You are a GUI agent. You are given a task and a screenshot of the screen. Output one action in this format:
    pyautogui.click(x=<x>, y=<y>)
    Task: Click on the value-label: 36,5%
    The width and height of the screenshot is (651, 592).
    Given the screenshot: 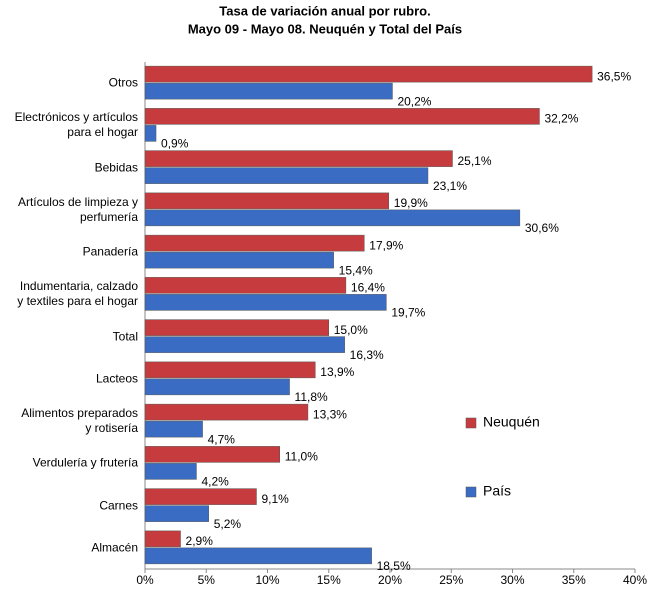 What is the action you would take?
    pyautogui.click(x=614, y=76)
    